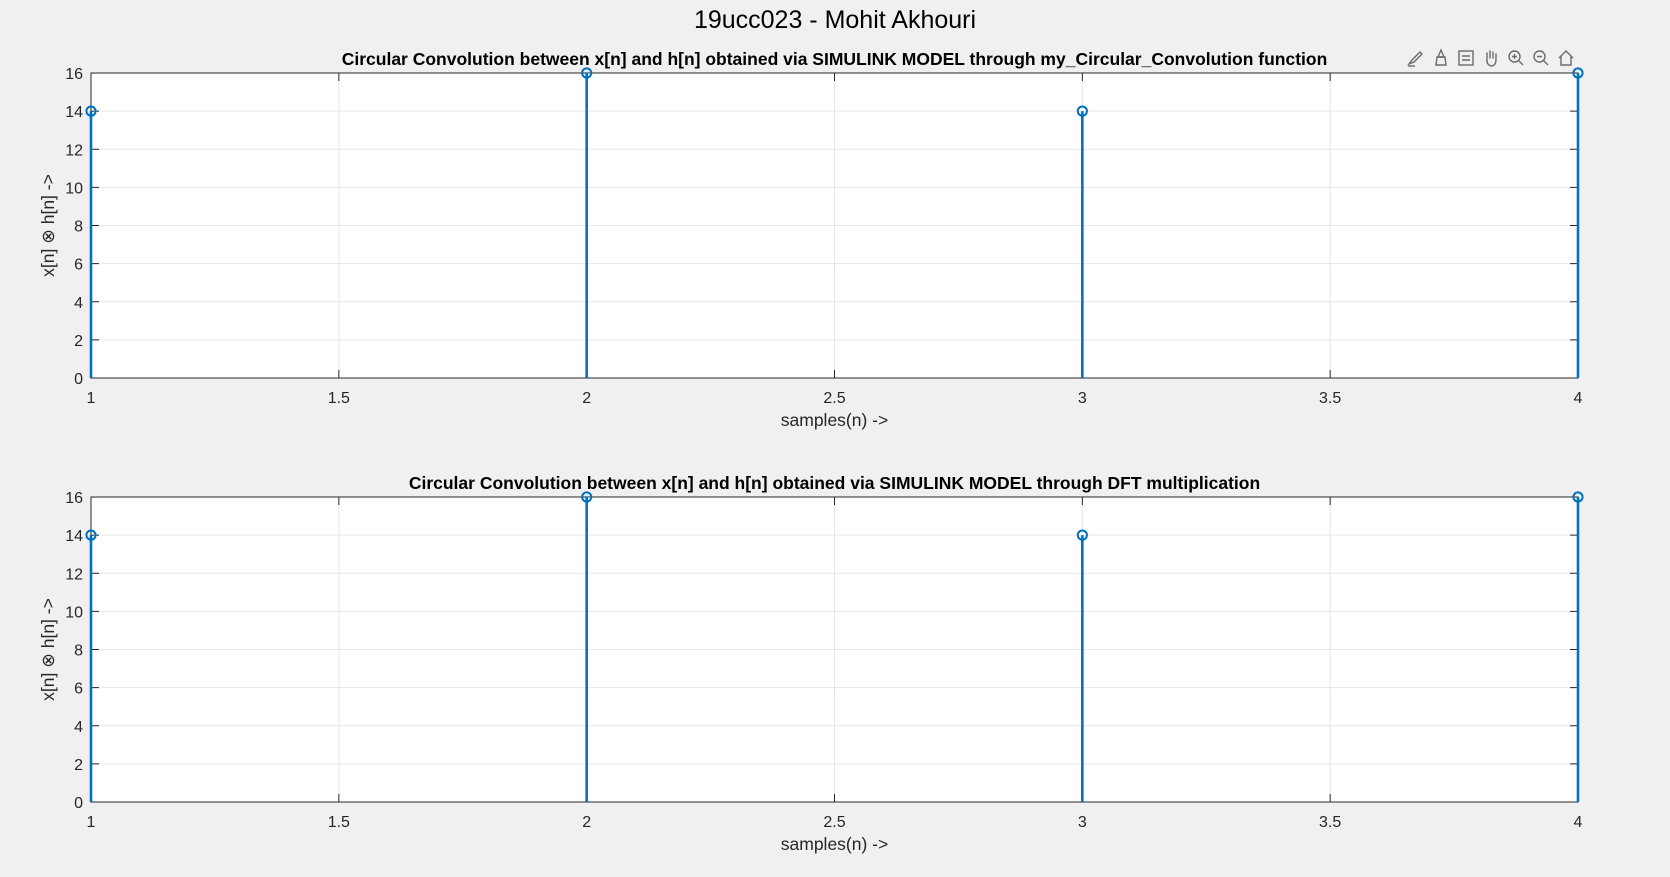 The width and height of the screenshot is (1670, 877). I want to click on brush-icon, so click(1414, 59).